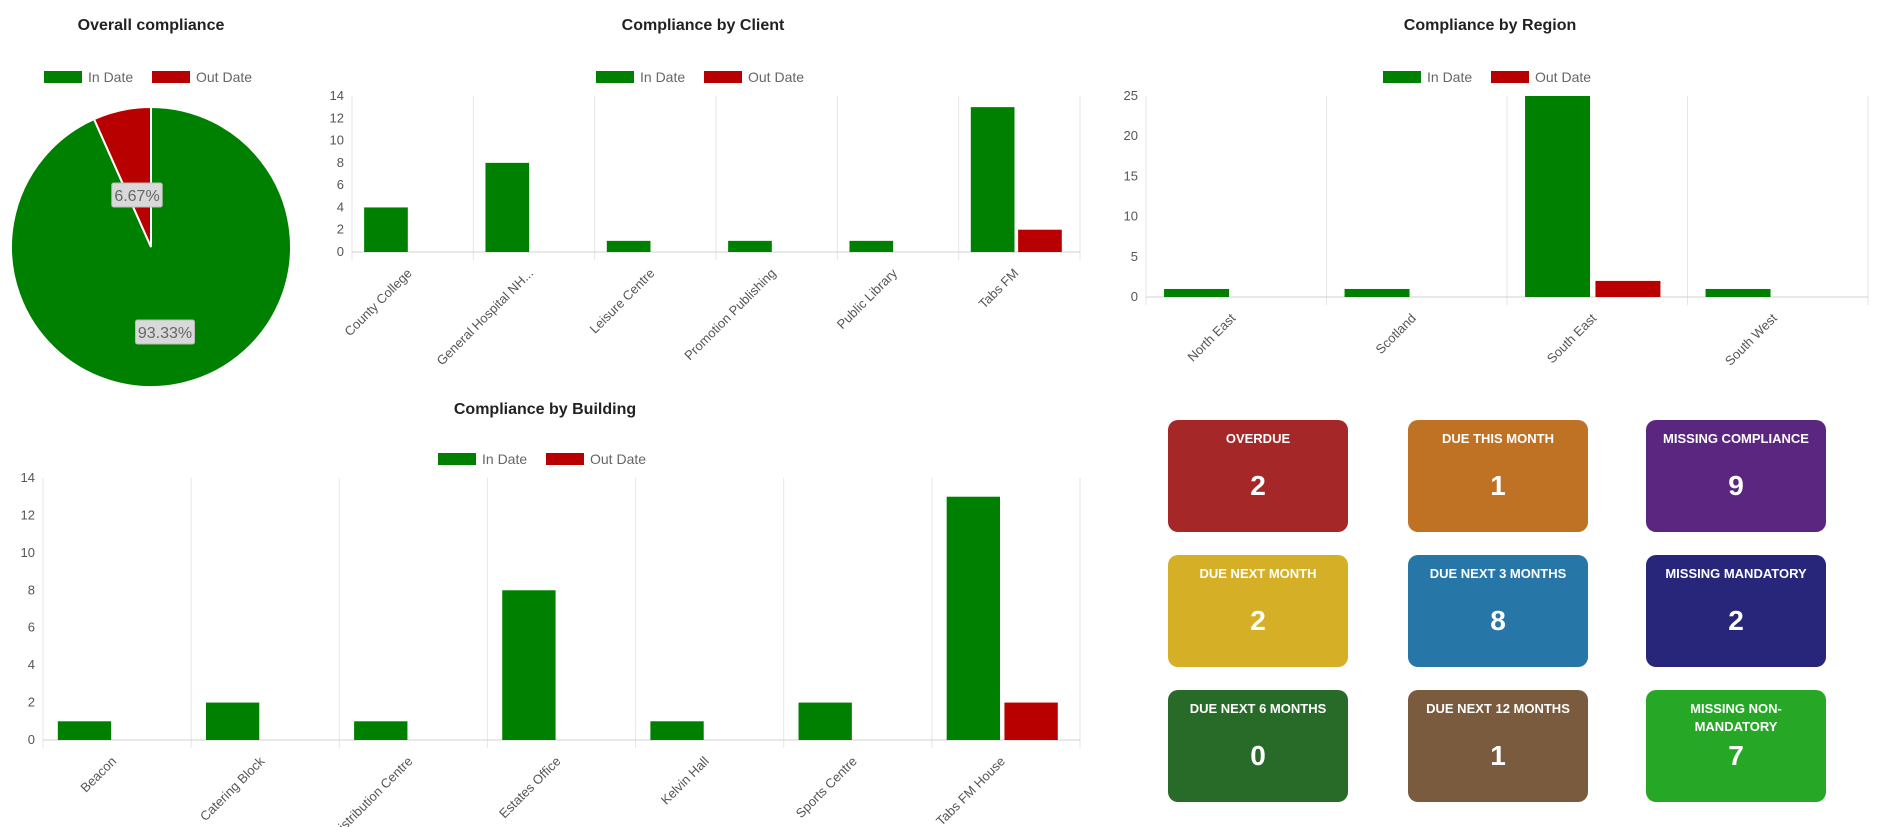 This screenshot has width=1879, height=827. I want to click on y-tick-label: 5, so click(1134, 256).